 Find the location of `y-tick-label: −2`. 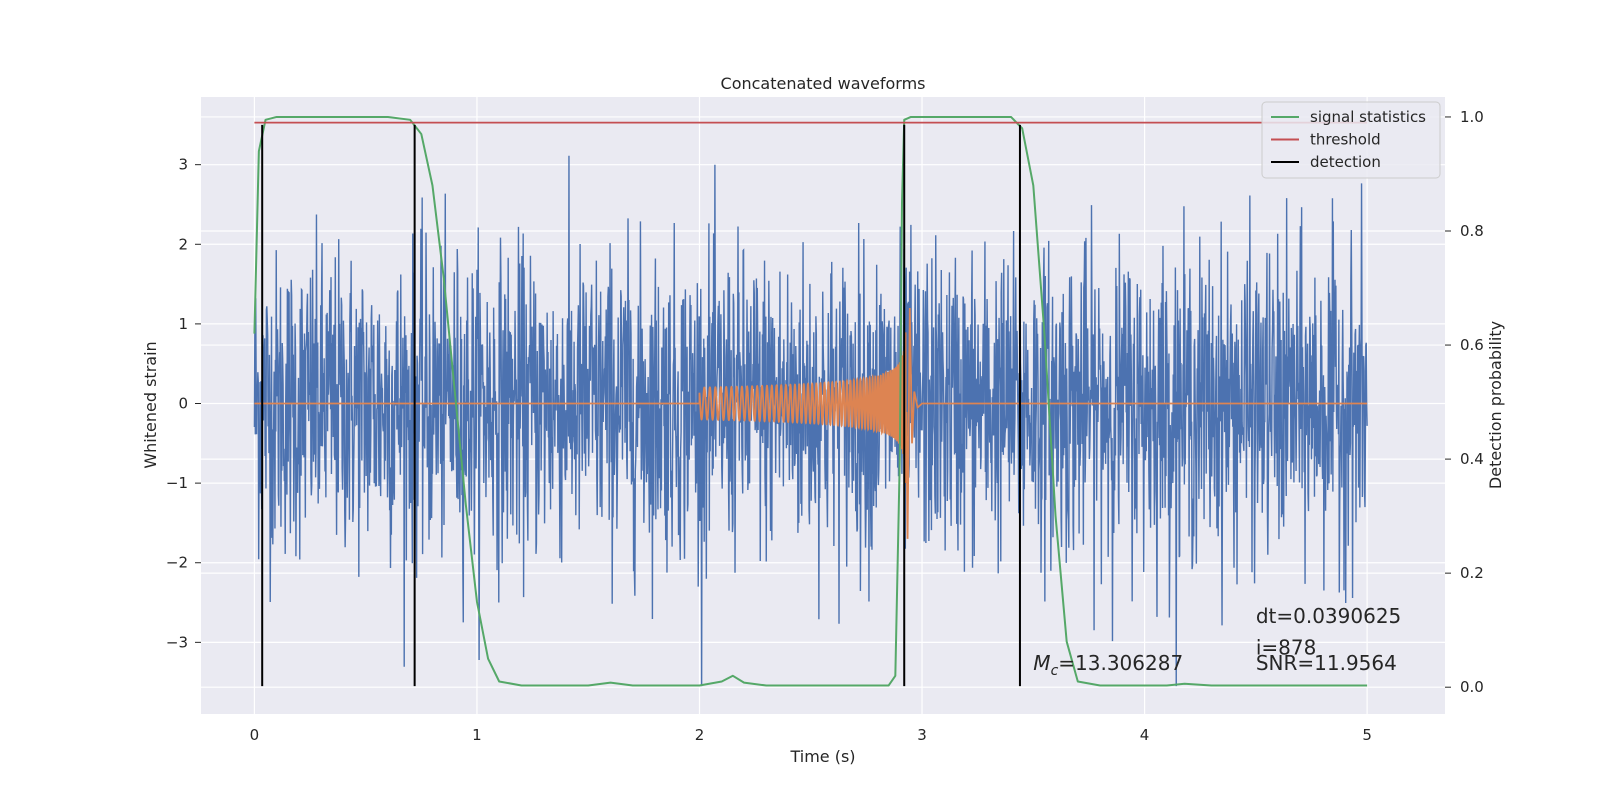

y-tick-label: −2 is located at coordinates (177, 563).